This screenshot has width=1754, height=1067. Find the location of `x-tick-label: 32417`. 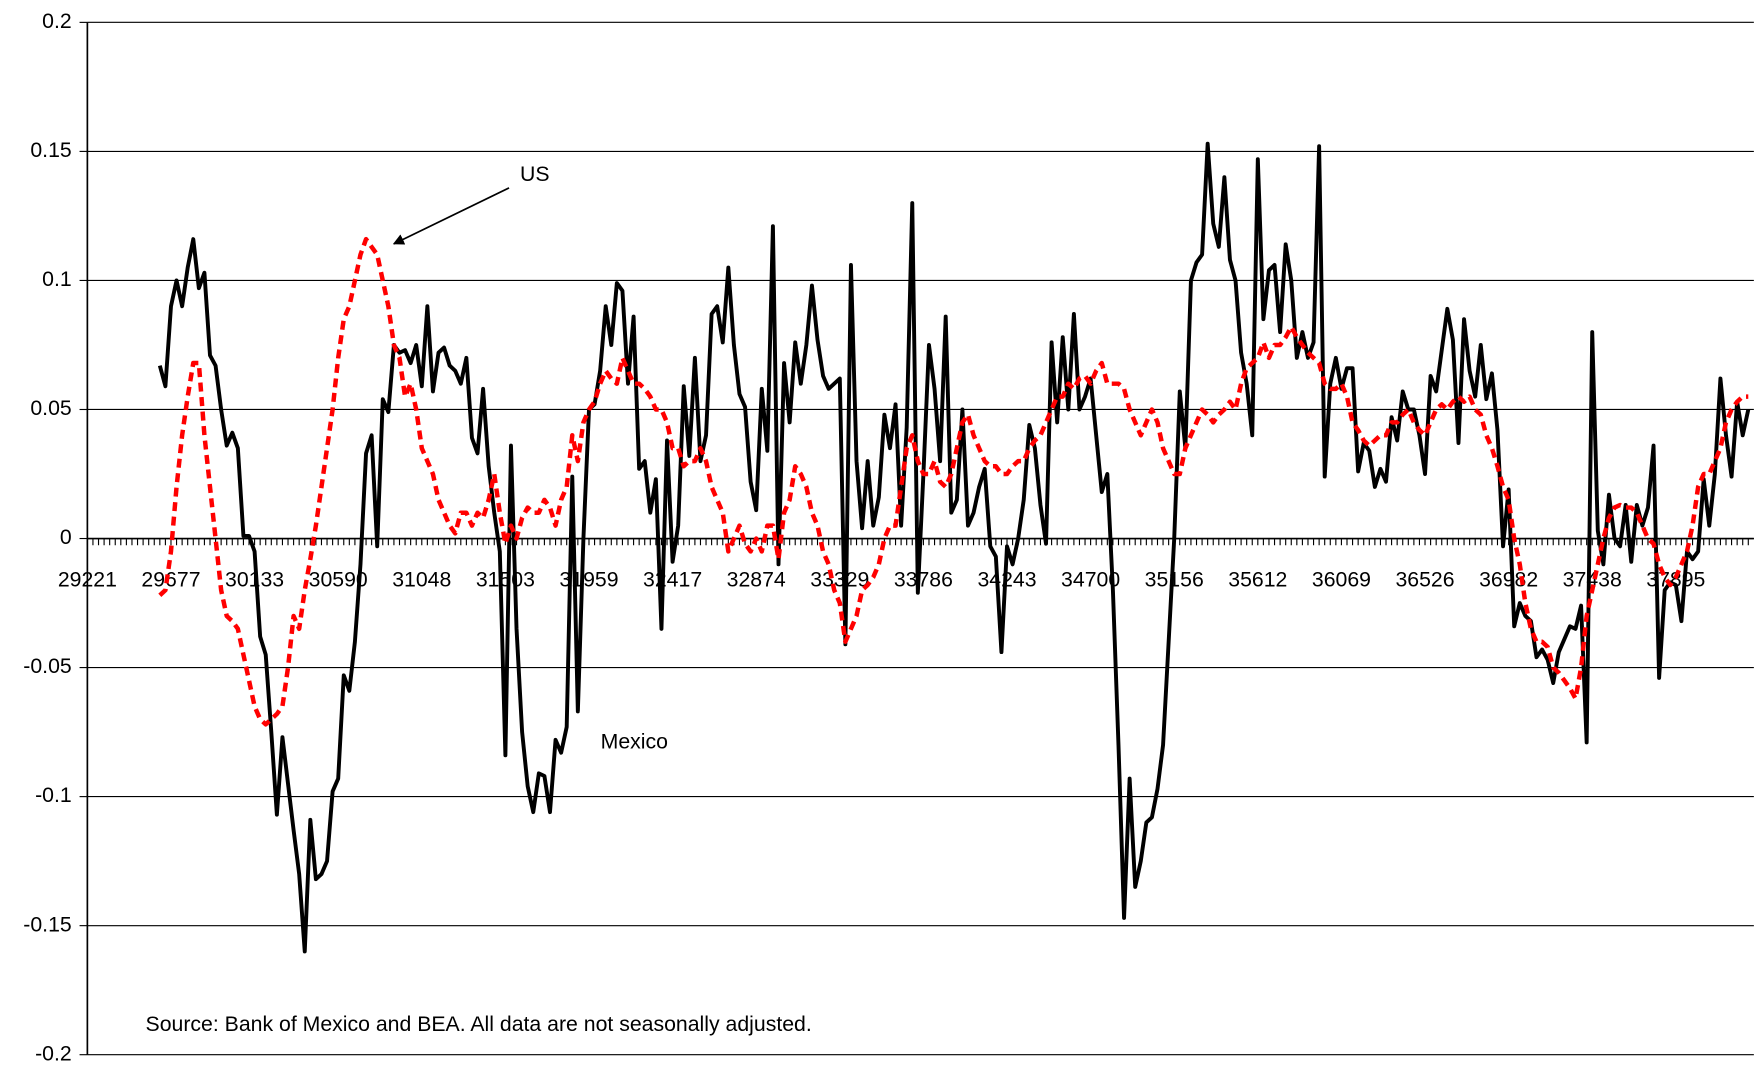

x-tick-label: 32417 is located at coordinates (672, 580).